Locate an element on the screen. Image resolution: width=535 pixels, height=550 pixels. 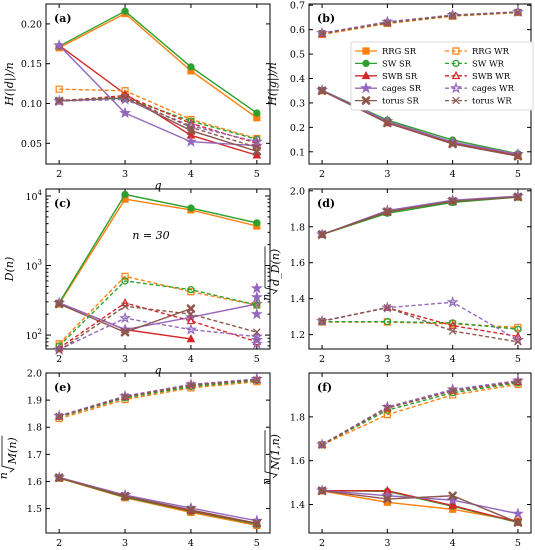
legend-label: cages SR is located at coordinates (402, 88).